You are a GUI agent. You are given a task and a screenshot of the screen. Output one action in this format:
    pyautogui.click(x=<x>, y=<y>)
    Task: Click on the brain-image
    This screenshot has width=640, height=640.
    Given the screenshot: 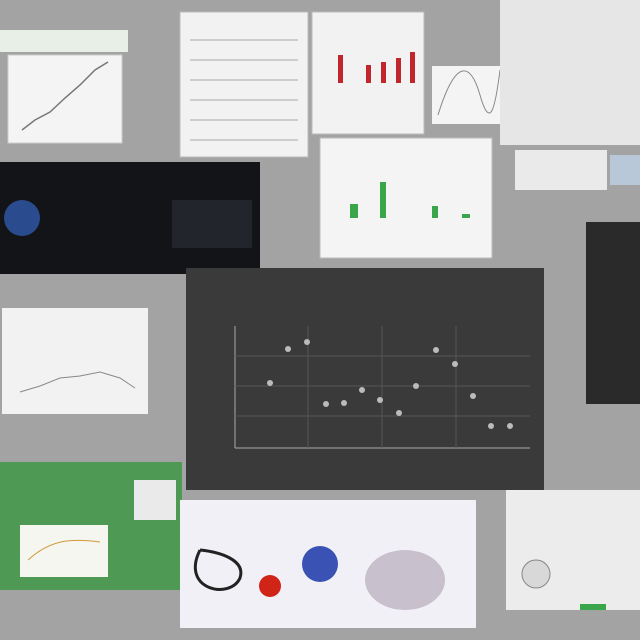 What is the action you would take?
    pyautogui.click(x=405, y=580)
    